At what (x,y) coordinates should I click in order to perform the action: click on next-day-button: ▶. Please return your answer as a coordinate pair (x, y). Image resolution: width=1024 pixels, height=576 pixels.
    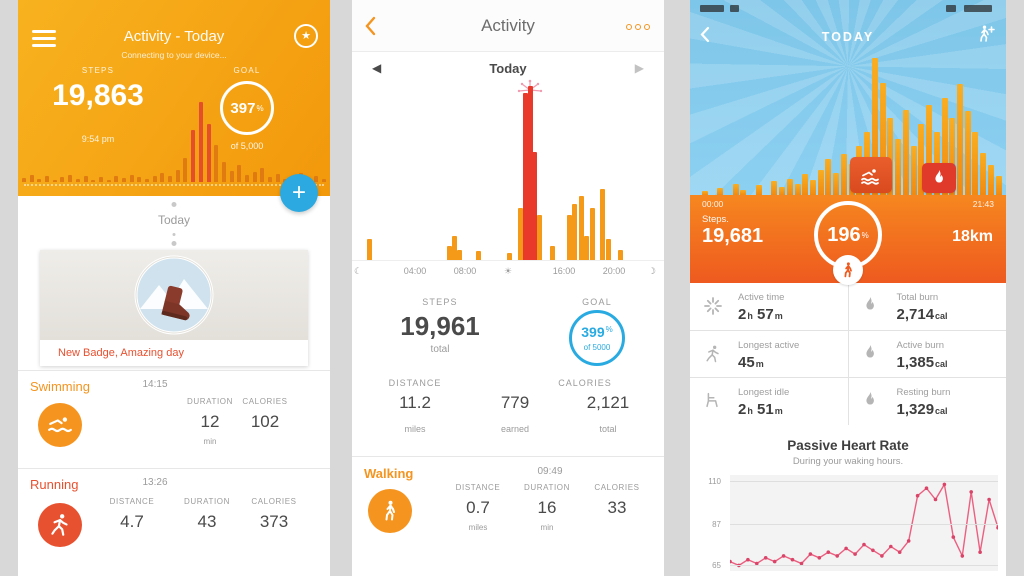
    Looking at the image, I should click on (639, 68).